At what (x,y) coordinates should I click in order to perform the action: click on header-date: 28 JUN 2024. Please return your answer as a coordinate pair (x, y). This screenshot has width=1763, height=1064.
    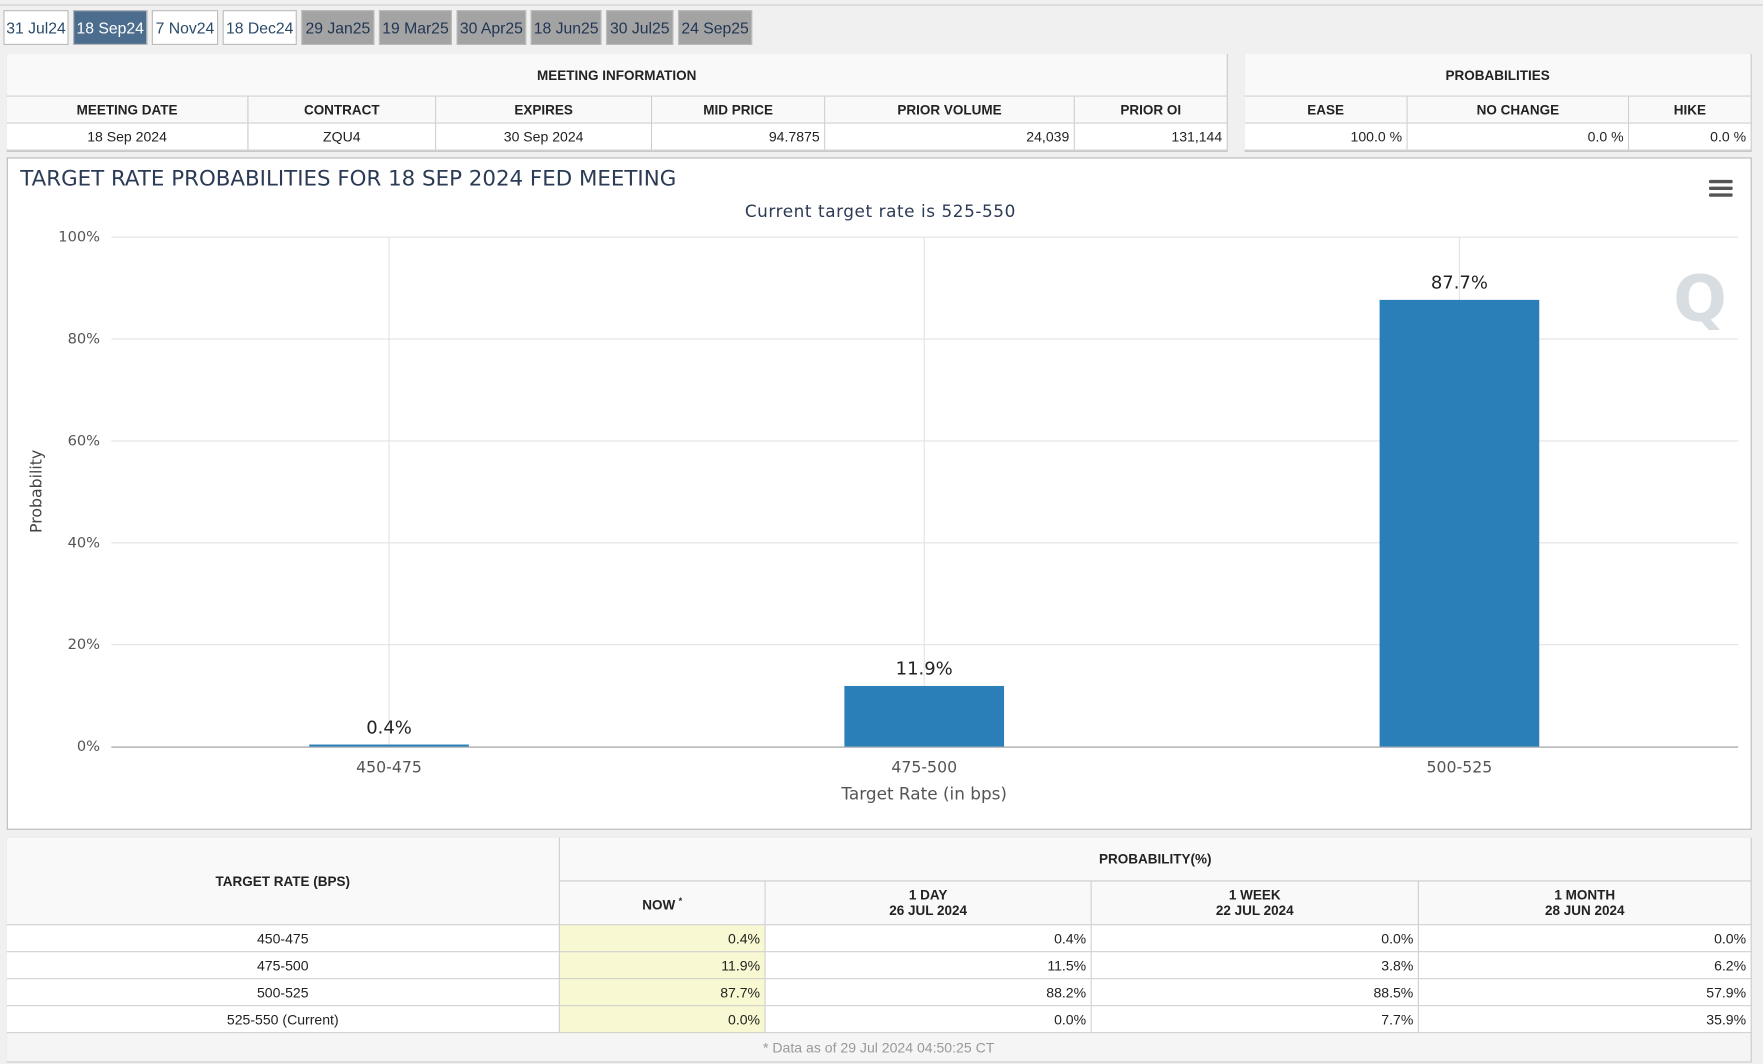
    Looking at the image, I should click on (1585, 910).